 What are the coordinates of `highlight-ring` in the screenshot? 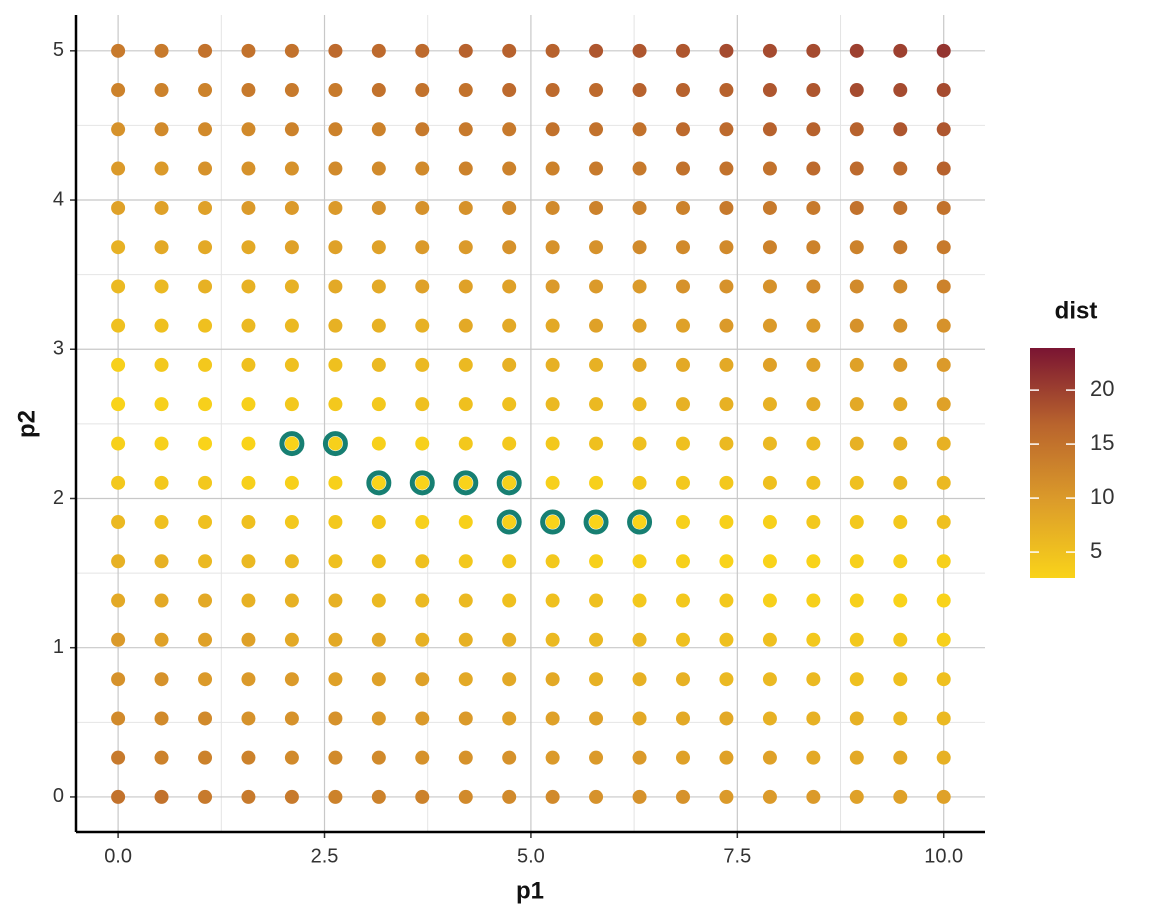 It's located at (335, 444).